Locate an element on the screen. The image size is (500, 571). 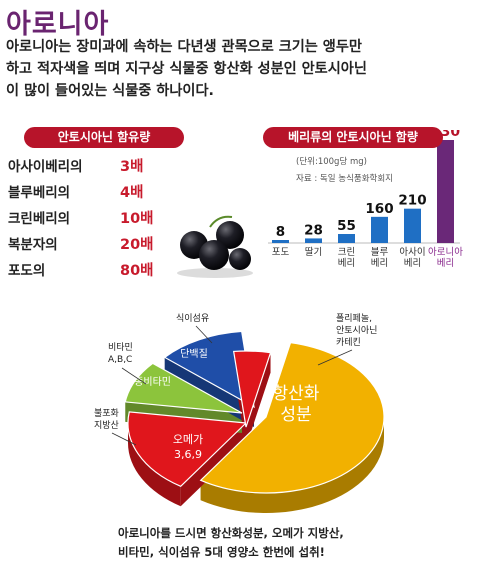
ratio-value: 20배 is located at coordinates (137, 245).